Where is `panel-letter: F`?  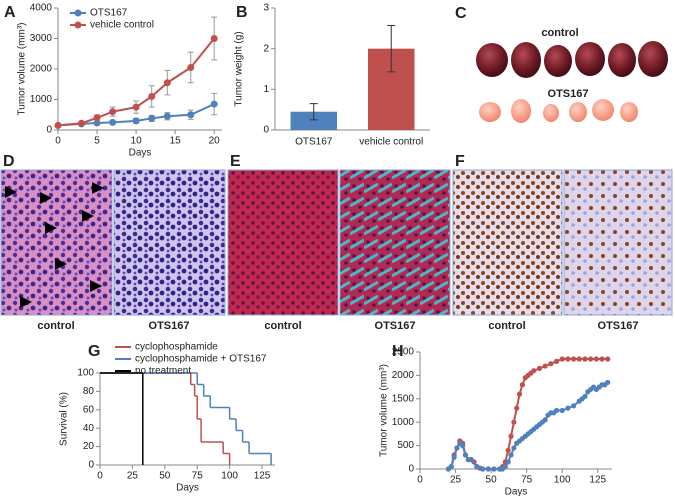 panel-letter: F is located at coordinates (460, 161).